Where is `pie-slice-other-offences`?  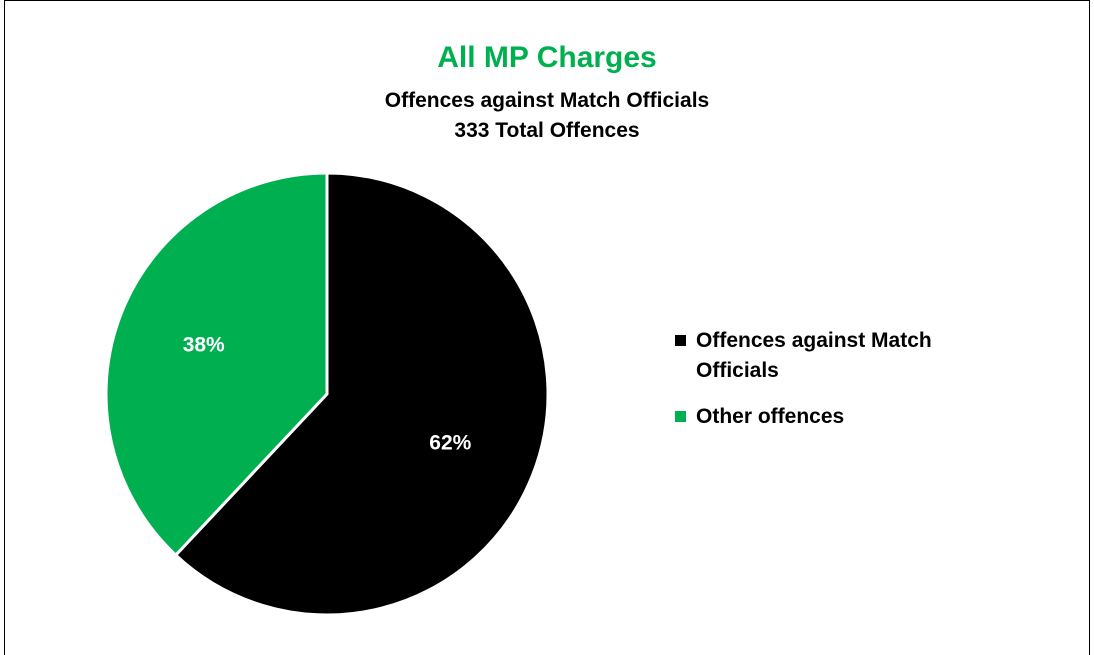
pie-slice-other-offences is located at coordinates (216, 364).